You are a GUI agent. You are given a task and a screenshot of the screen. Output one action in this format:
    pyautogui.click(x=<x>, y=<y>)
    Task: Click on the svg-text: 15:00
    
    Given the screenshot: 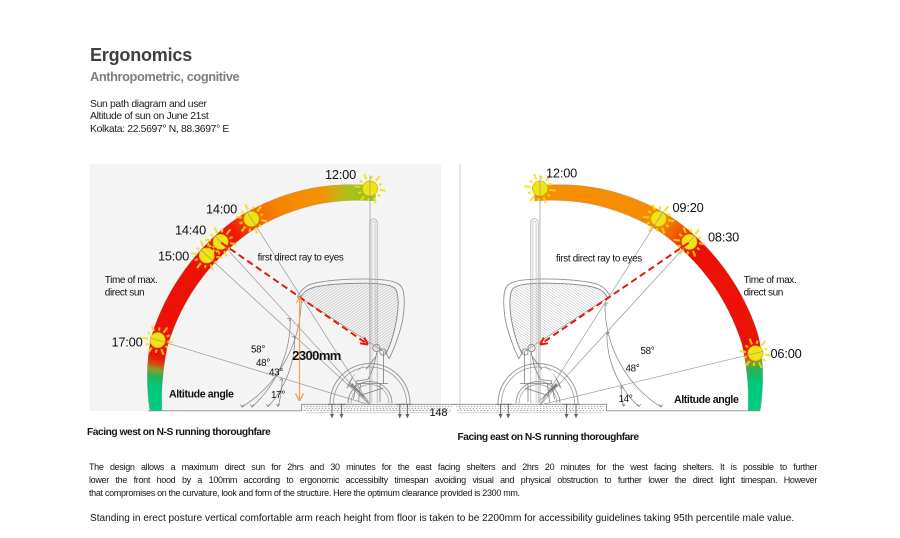 What is the action you would take?
    pyautogui.click(x=173, y=256)
    